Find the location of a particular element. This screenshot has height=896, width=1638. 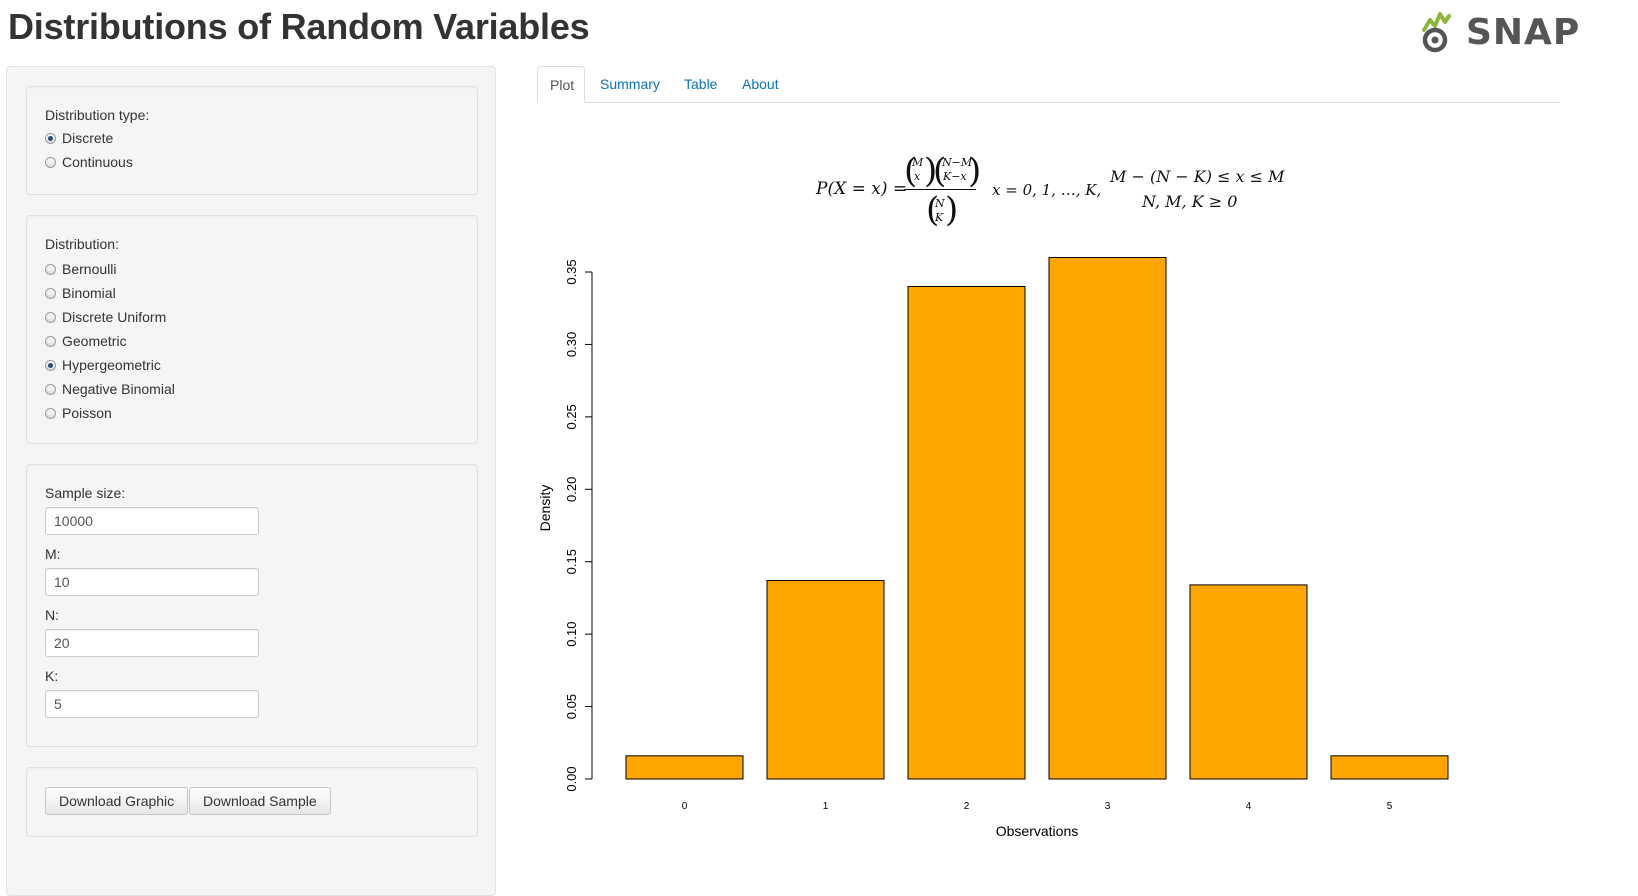

binom-bottom: K−x is located at coordinates (955, 176).